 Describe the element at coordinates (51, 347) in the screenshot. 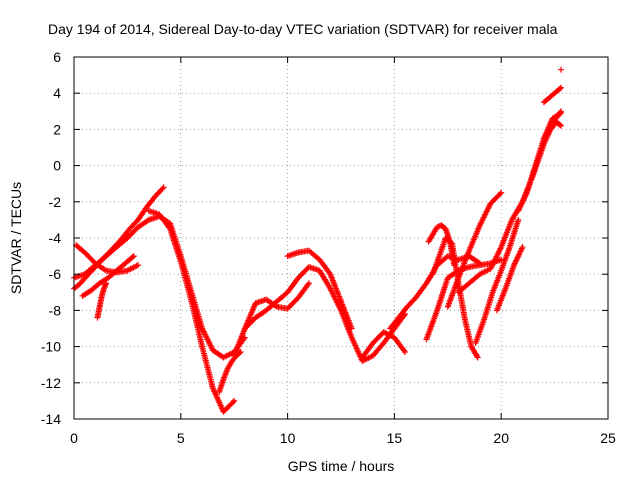

I see `y-tick-label: -10` at that location.